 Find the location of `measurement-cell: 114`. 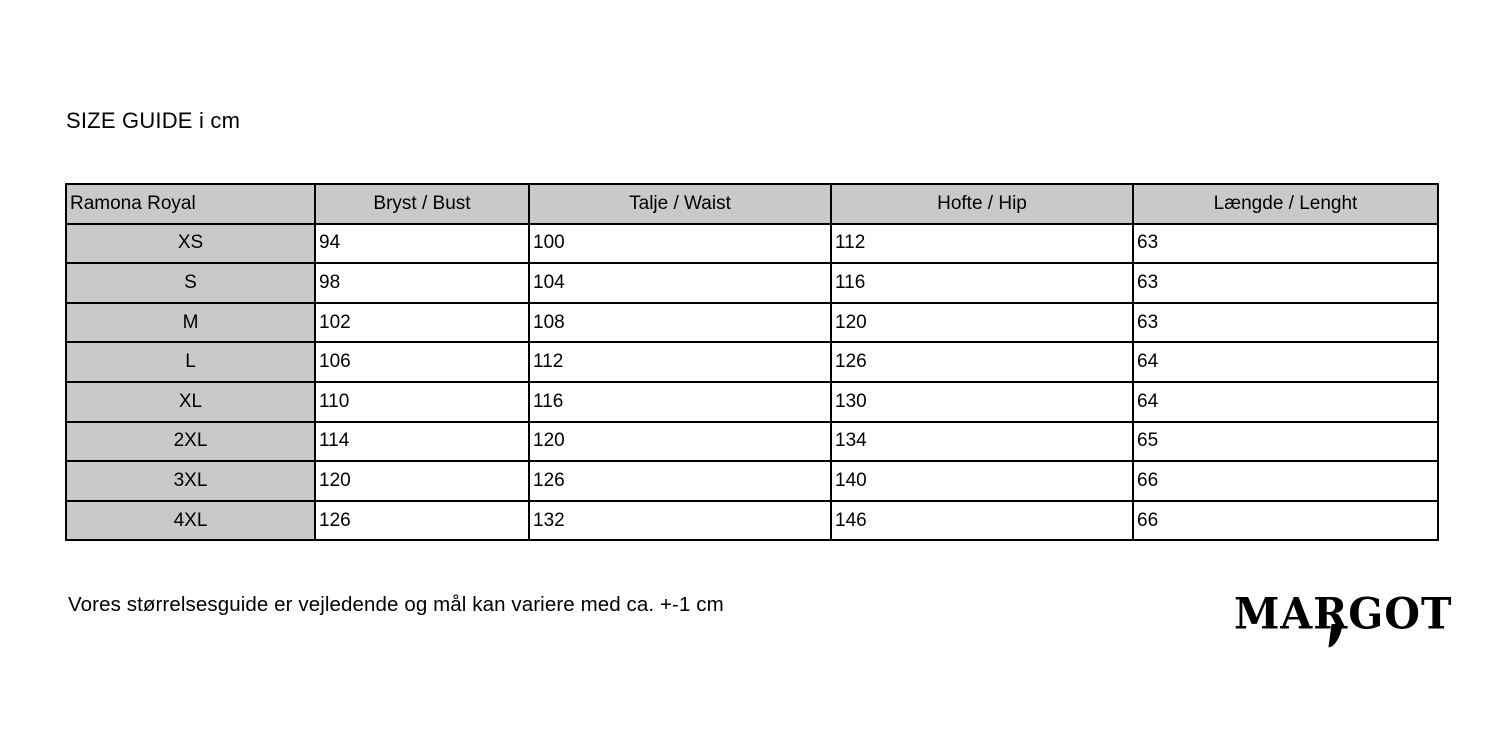

measurement-cell: 114 is located at coordinates (422, 441).